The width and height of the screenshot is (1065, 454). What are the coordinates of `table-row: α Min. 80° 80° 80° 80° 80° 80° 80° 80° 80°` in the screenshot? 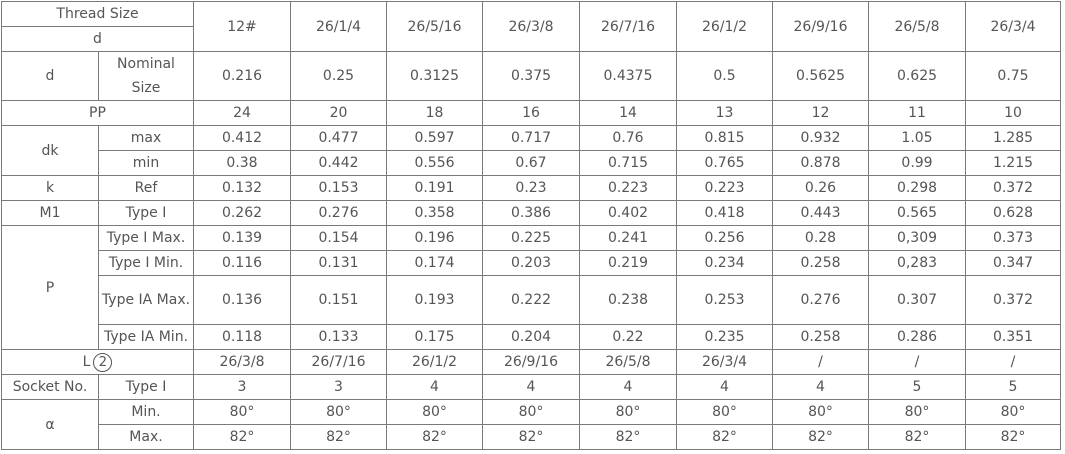 It's located at (531, 424).